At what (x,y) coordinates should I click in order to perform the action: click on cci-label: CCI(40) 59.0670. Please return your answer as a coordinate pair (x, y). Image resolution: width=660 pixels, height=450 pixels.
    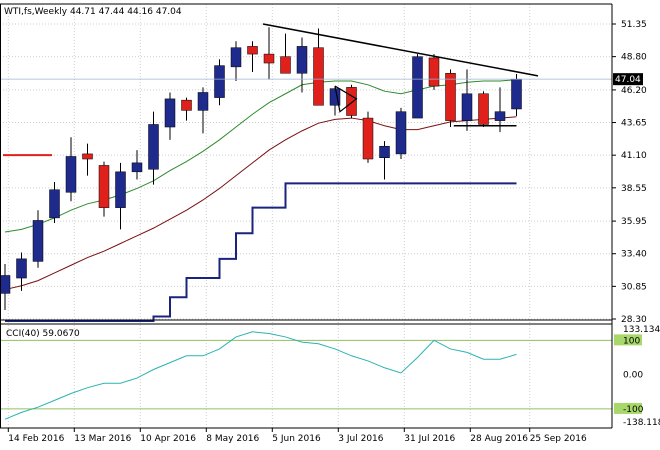
    Looking at the image, I should click on (43, 334).